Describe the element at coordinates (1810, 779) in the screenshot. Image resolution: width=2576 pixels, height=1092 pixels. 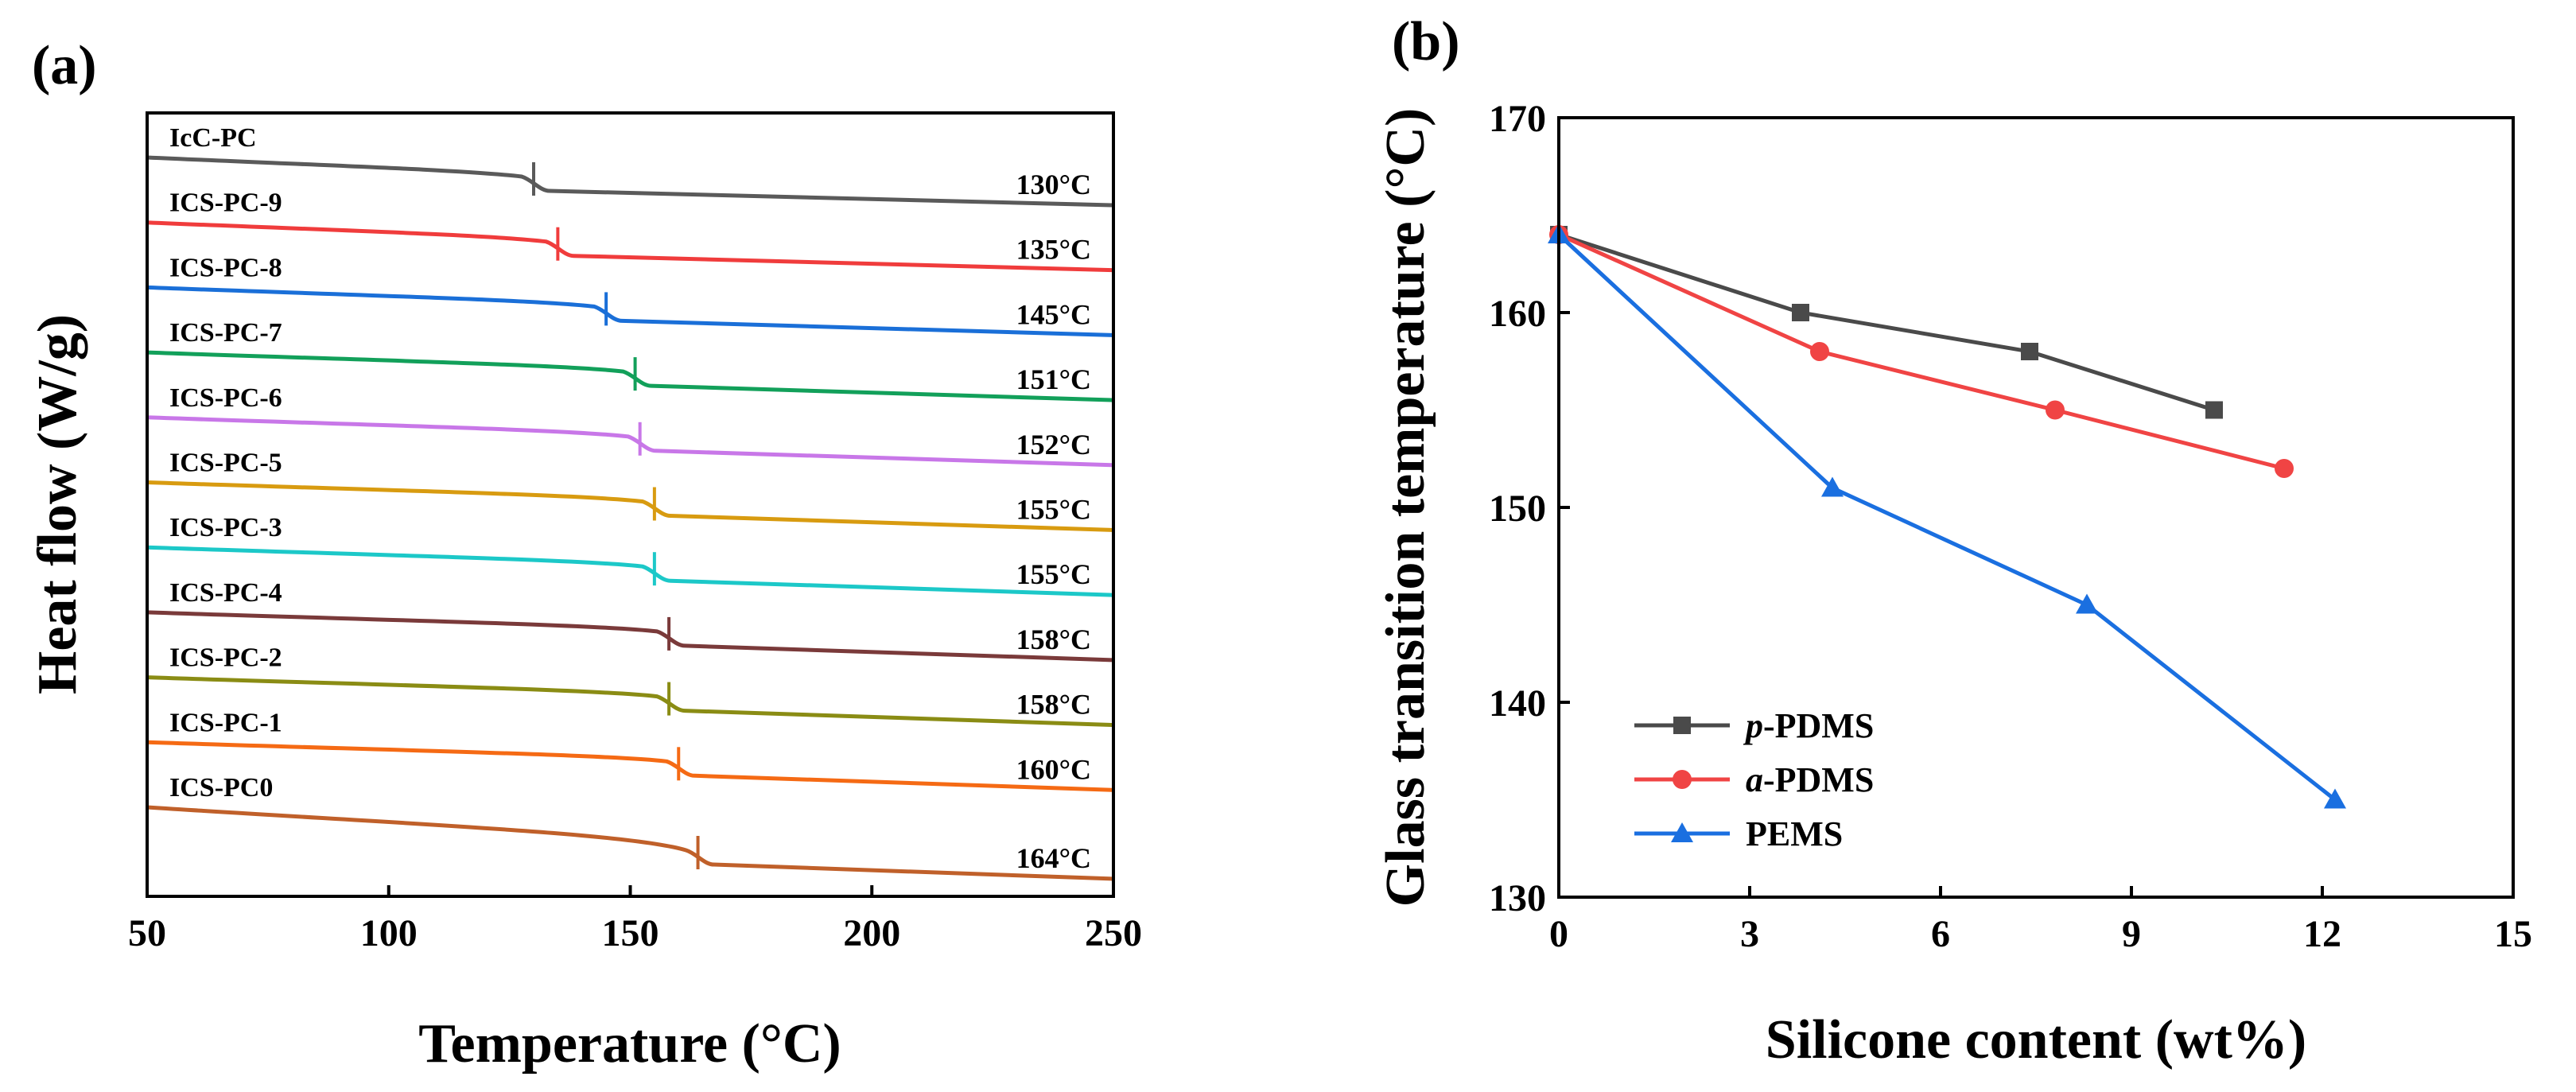
I see `legend-label-a-pdms: a-PDMS` at that location.